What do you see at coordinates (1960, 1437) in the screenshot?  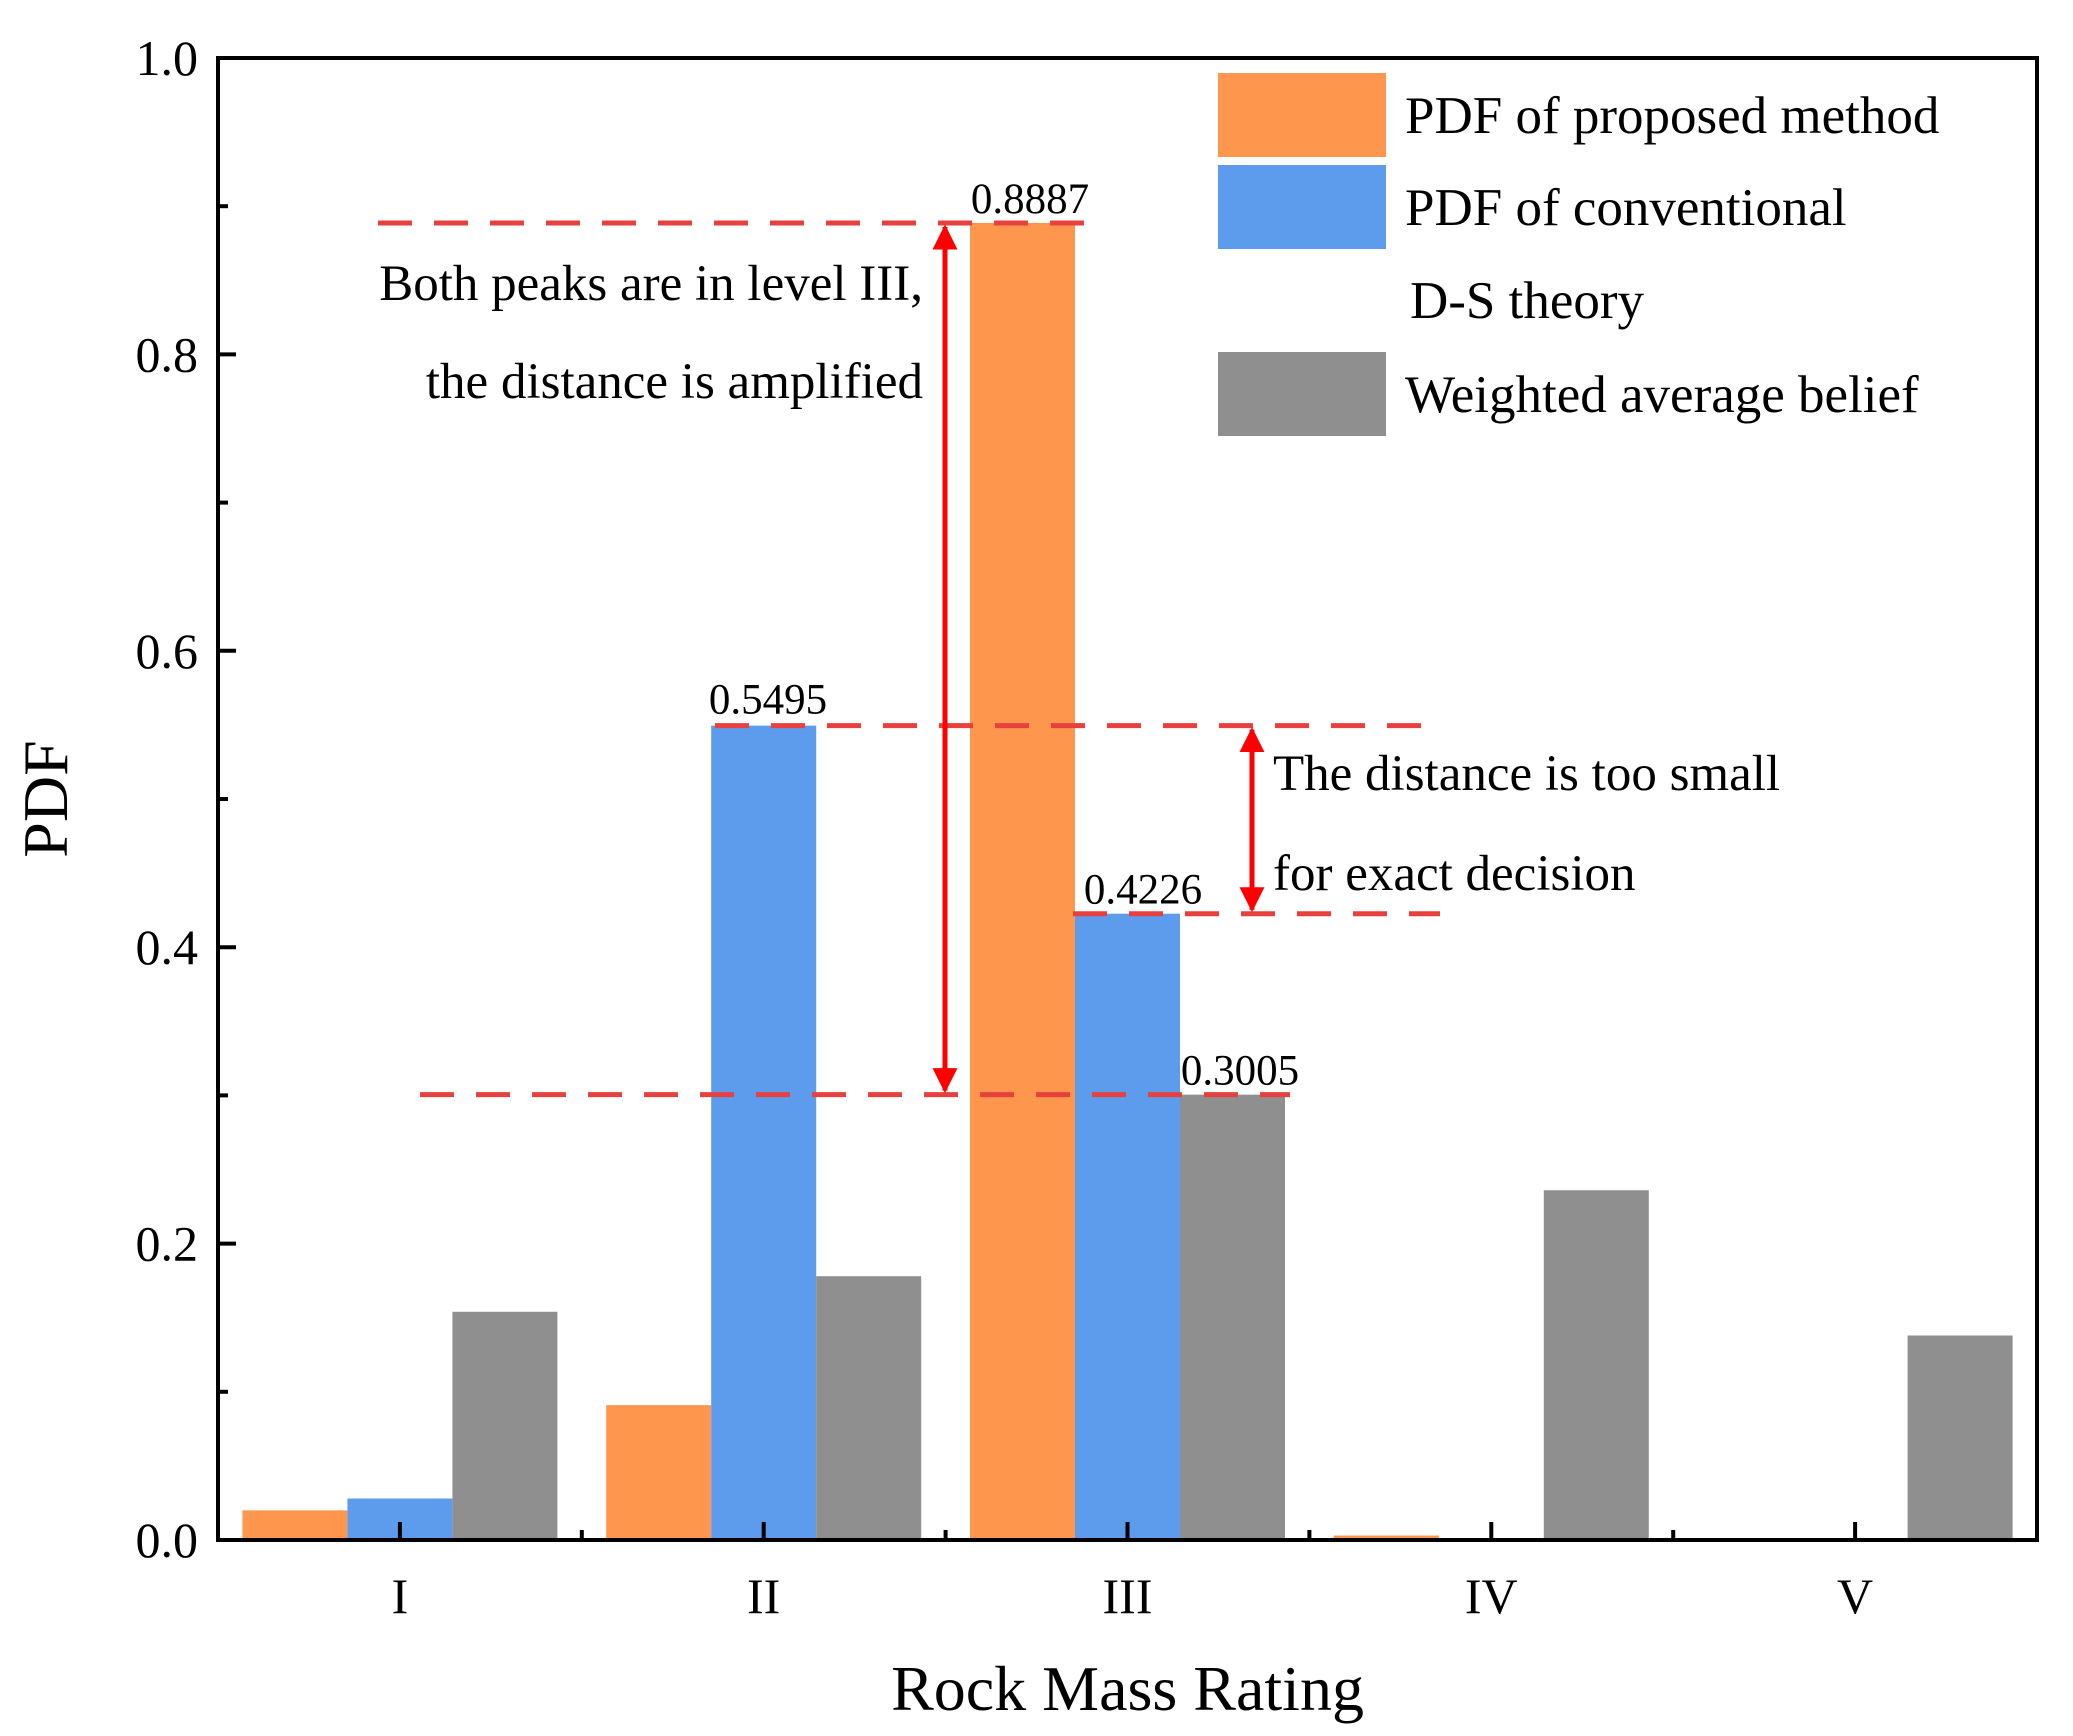 I see `bar-series3-V` at bounding box center [1960, 1437].